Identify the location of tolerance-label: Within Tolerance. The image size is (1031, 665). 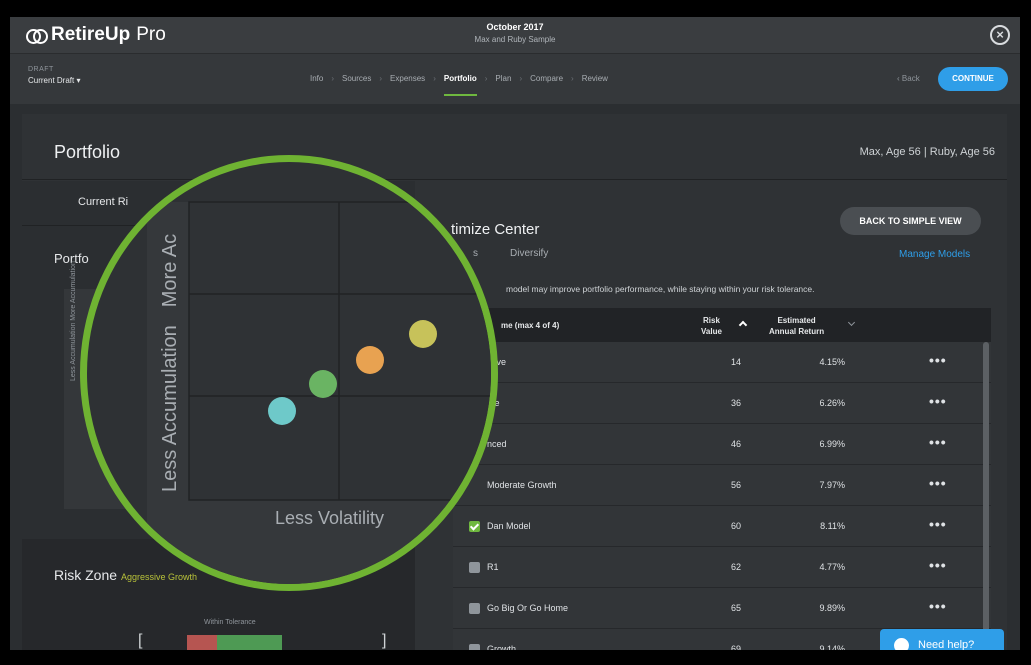
(230, 622).